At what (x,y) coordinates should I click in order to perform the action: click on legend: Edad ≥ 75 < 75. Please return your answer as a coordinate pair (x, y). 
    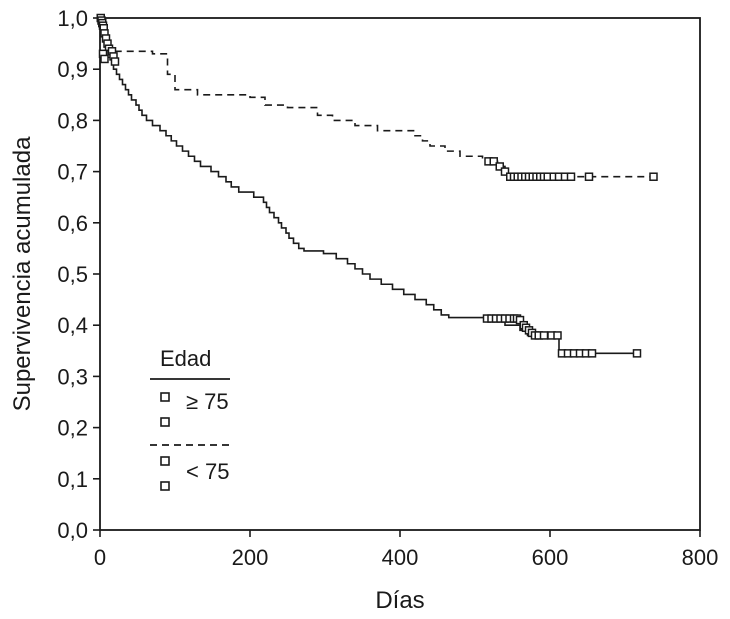
    Looking at the image, I should click on (191, 418).